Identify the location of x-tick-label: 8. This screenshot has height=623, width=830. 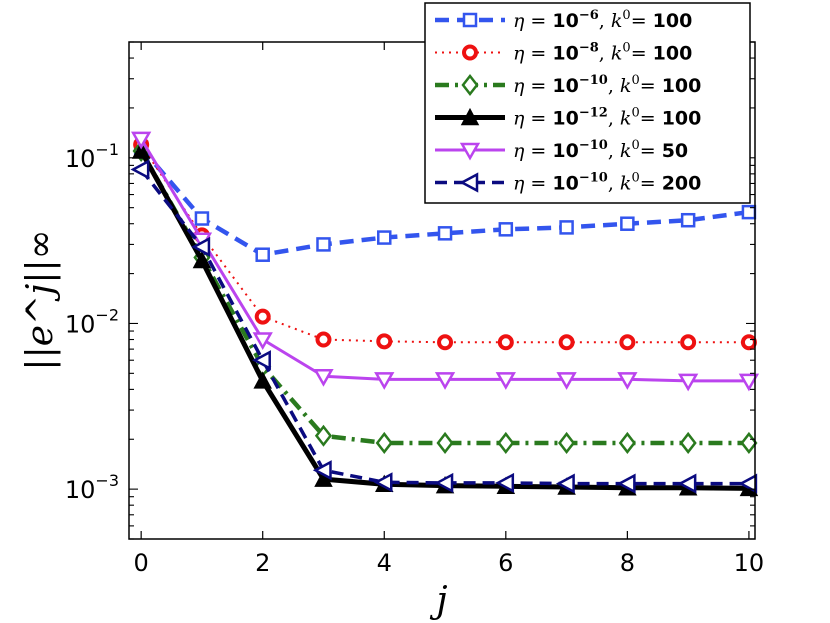
(627, 563).